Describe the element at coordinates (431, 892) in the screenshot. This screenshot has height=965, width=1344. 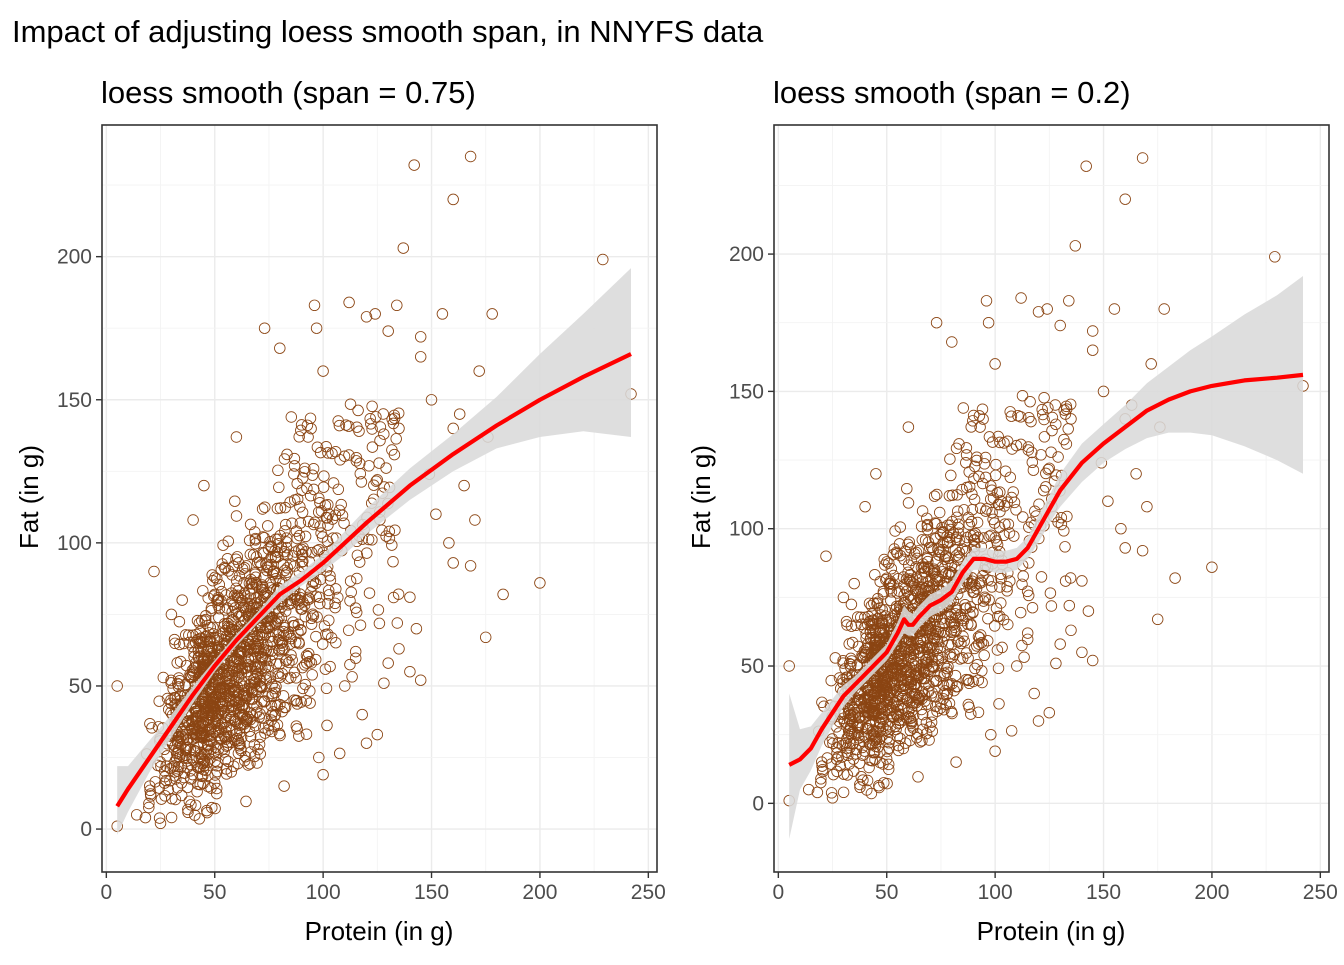
I see `x-tick-label: 150` at that location.